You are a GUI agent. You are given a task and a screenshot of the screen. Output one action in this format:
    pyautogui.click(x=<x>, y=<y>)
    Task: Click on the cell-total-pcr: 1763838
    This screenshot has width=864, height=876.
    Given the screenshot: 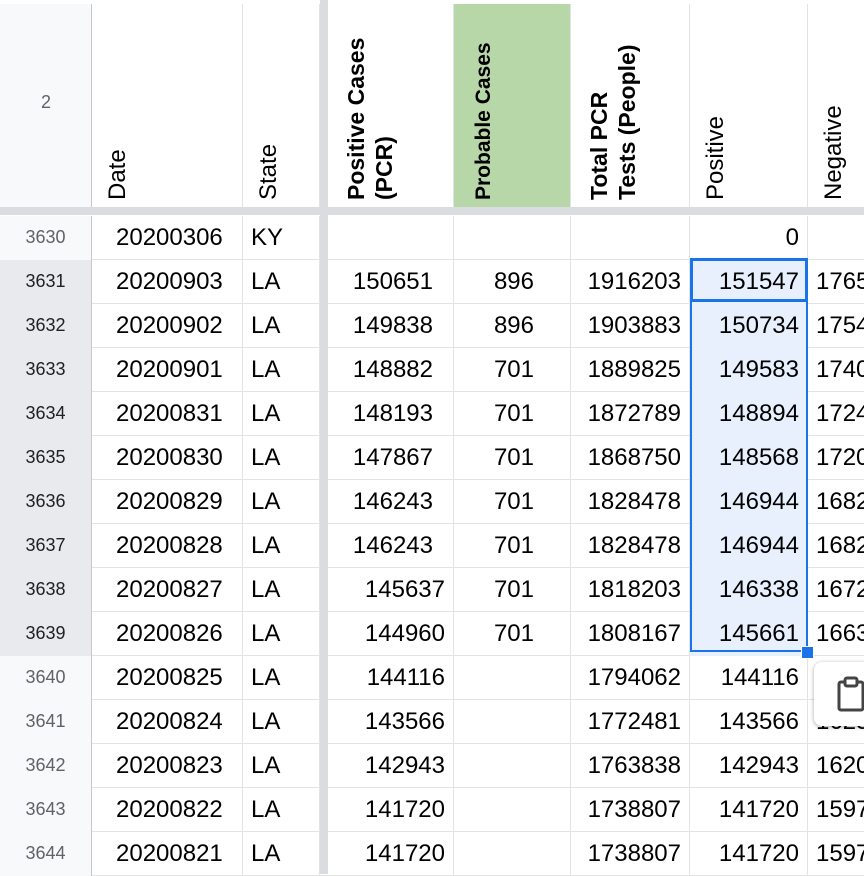 What is the action you would take?
    pyautogui.click(x=630, y=766)
    